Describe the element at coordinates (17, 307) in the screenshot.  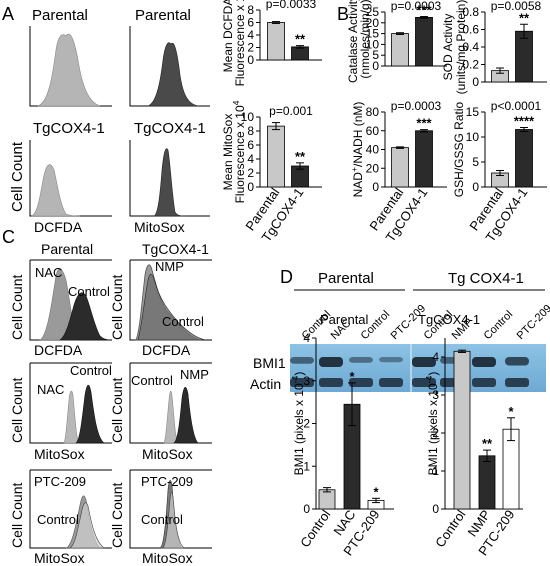
I see `c-ylabel-r1l: Cell Count` at that location.